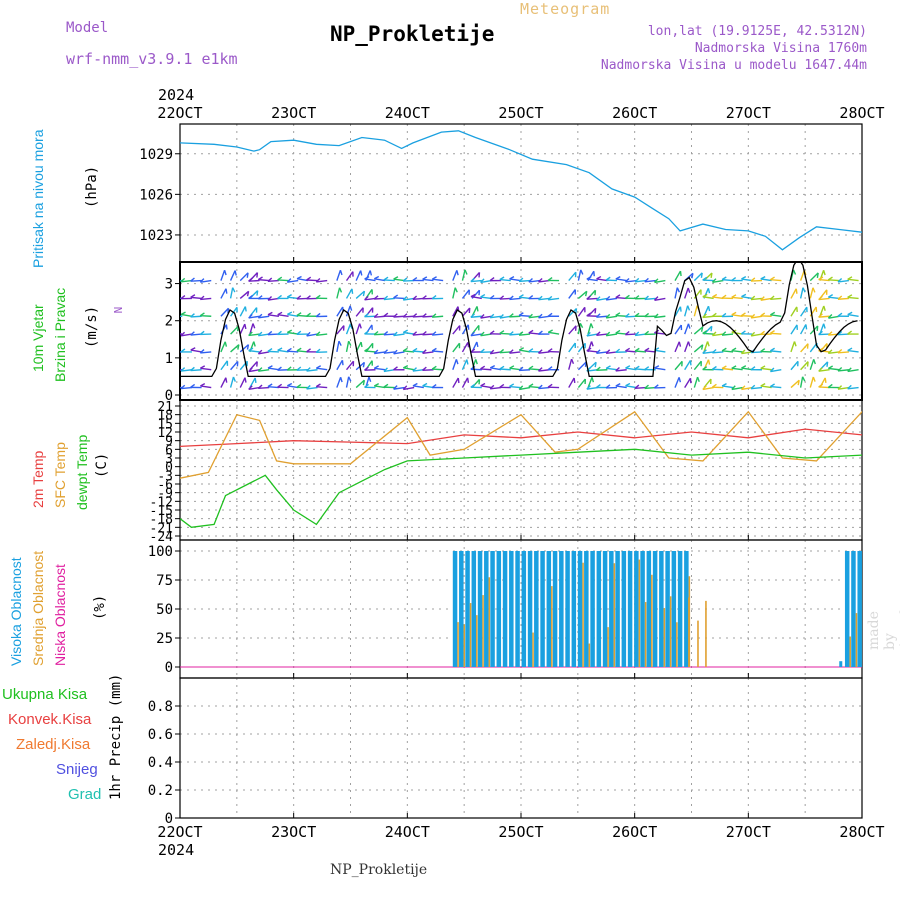 The image size is (900, 900). I want to click on mid-cloud-bar, so click(464, 645).